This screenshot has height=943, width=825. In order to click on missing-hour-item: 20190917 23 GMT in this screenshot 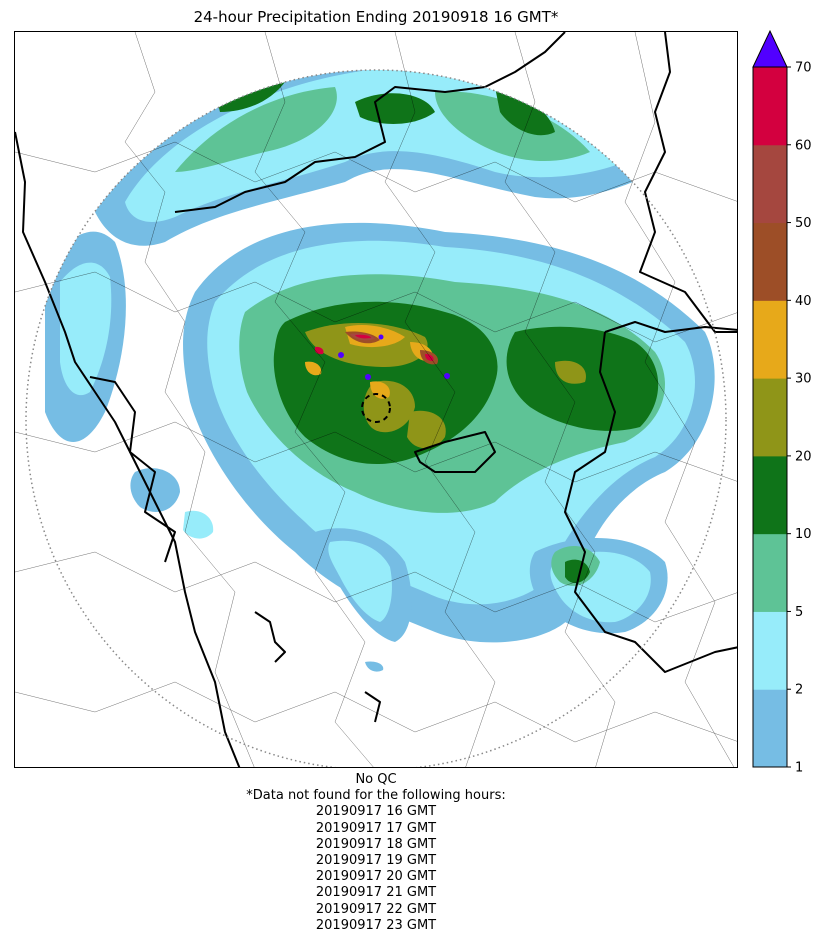, I will do `click(376, 925)`.